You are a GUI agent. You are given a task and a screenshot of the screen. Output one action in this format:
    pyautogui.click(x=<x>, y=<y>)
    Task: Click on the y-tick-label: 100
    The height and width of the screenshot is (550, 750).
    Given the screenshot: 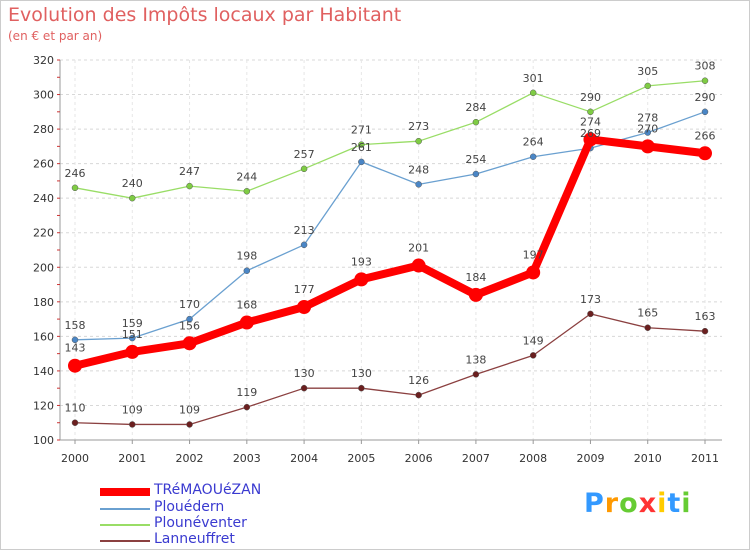 What is the action you would take?
    pyautogui.click(x=43, y=440)
    